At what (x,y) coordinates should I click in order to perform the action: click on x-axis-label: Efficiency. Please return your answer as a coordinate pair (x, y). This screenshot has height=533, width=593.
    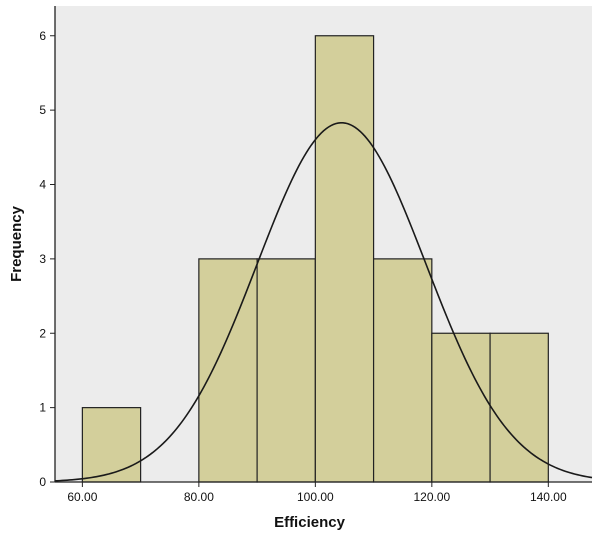
    Looking at the image, I should click on (310, 522).